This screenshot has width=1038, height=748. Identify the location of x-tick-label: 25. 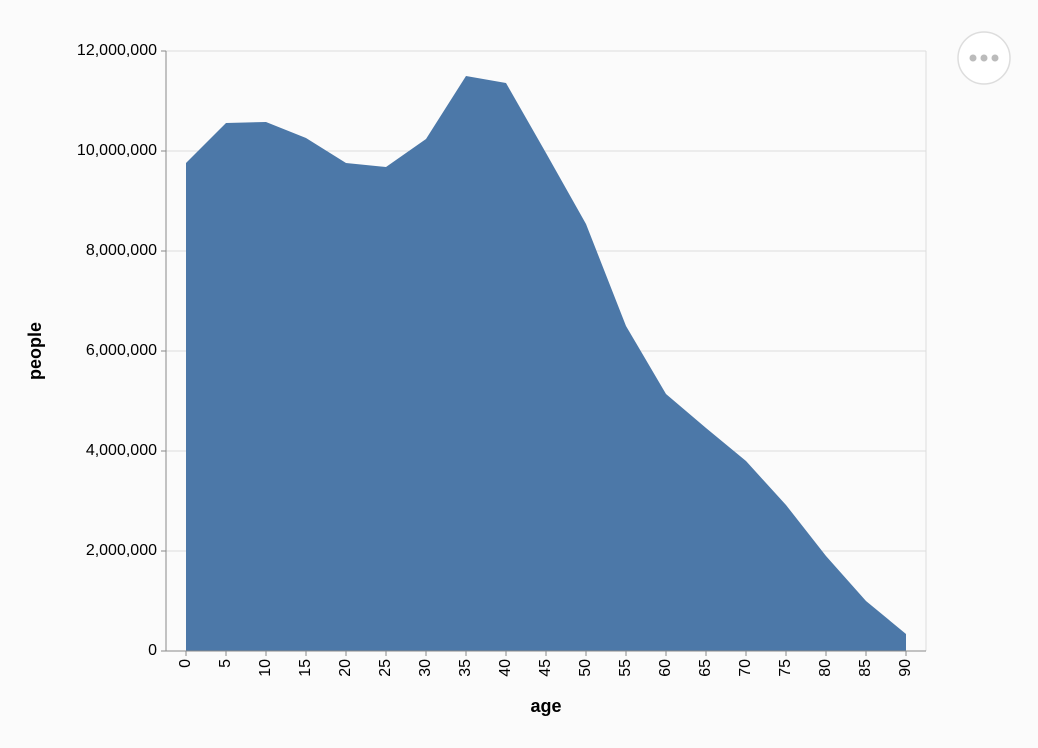
(385, 668).